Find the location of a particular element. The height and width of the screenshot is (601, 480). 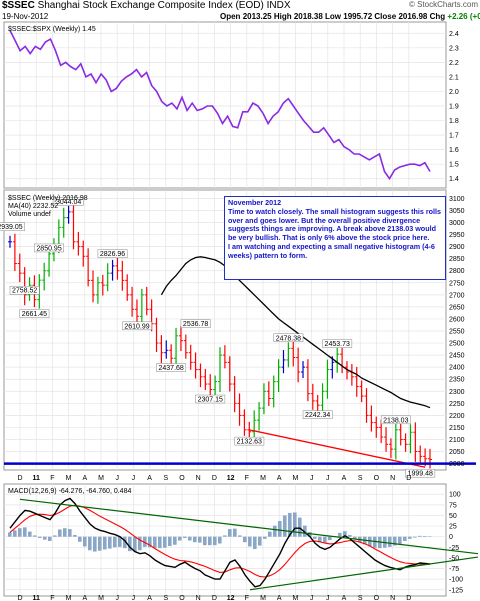

price-y-tick-label: 2900 is located at coordinates (457, 247).